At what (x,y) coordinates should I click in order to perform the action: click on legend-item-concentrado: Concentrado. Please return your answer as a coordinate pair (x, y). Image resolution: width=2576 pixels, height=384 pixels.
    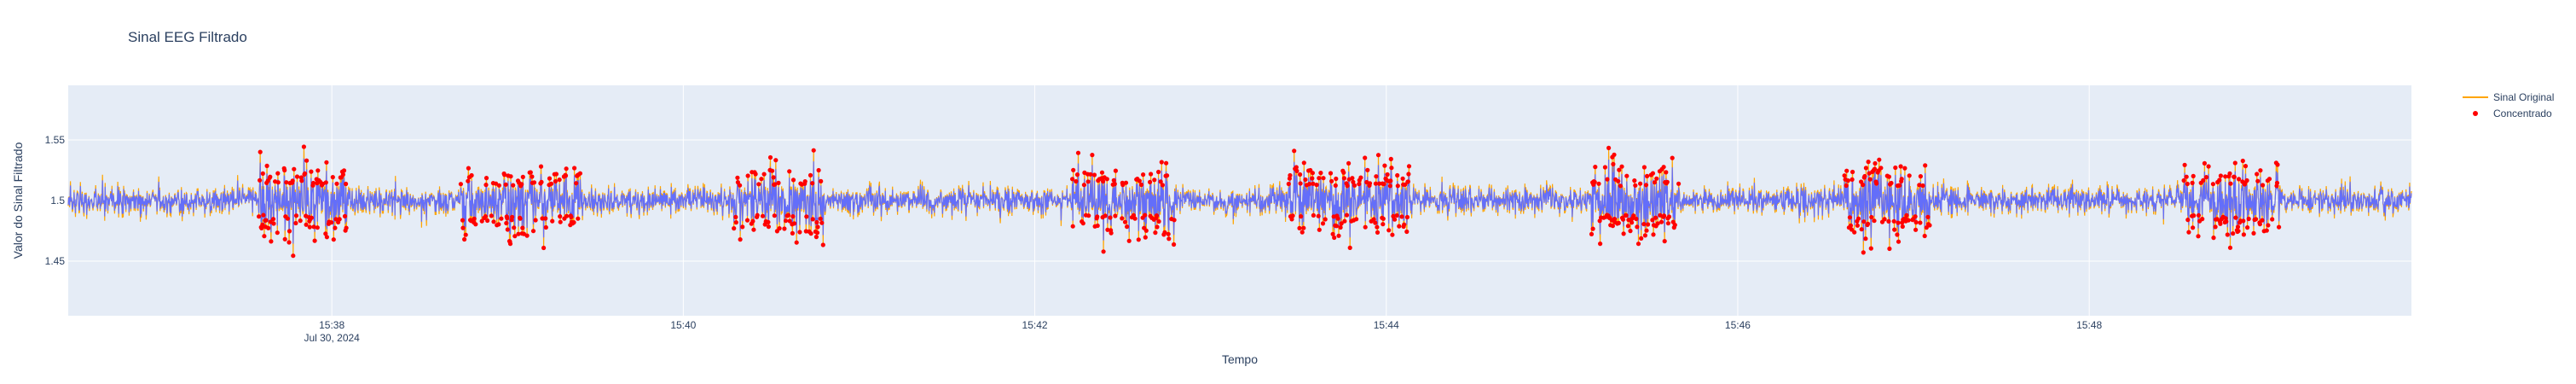
    Looking at the image, I should click on (2512, 114).